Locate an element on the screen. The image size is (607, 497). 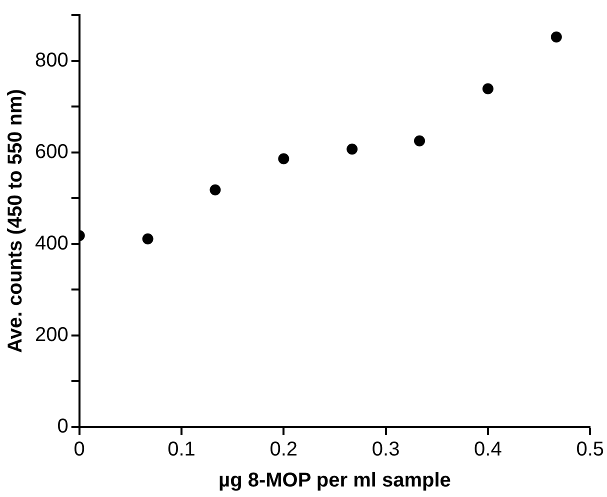
y-tick-label: 0 is located at coordinates (62, 427).